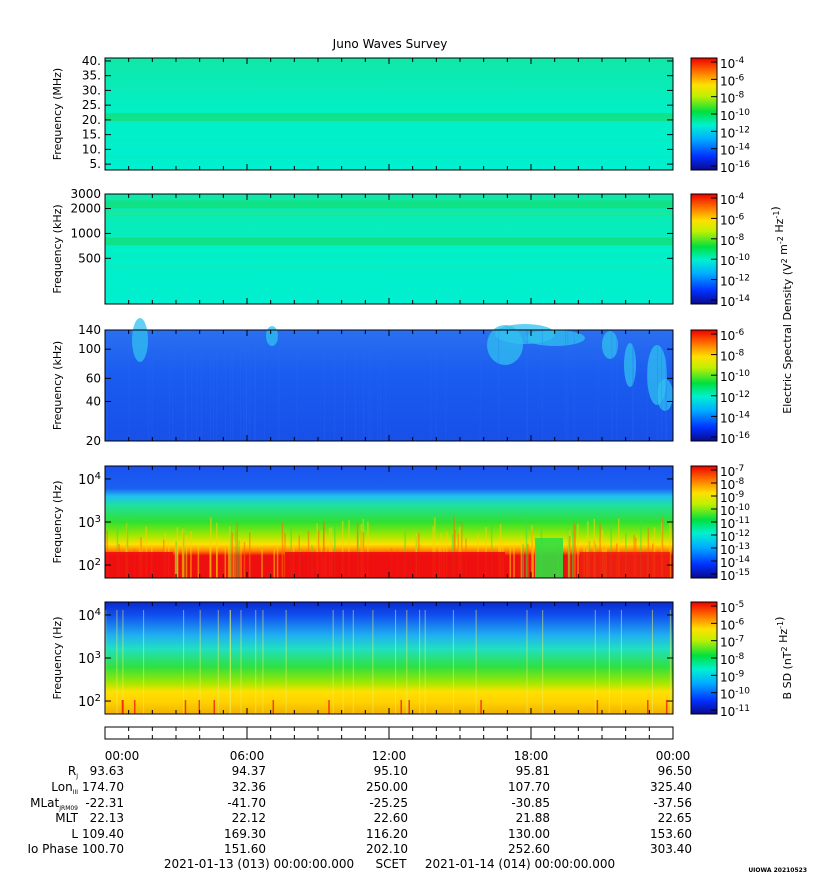 The image size is (815, 880). I want to click on y-tick-label: 60, so click(93, 378).